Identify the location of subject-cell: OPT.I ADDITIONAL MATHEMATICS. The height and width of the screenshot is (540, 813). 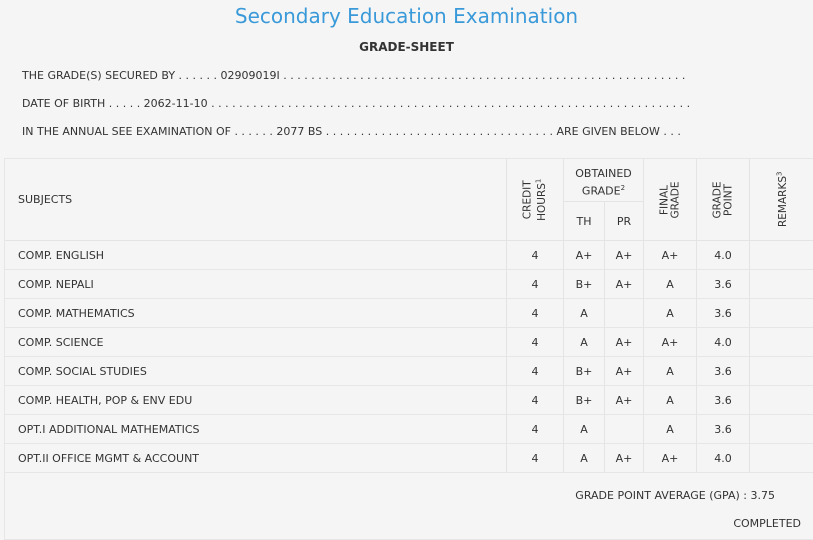
(256, 429).